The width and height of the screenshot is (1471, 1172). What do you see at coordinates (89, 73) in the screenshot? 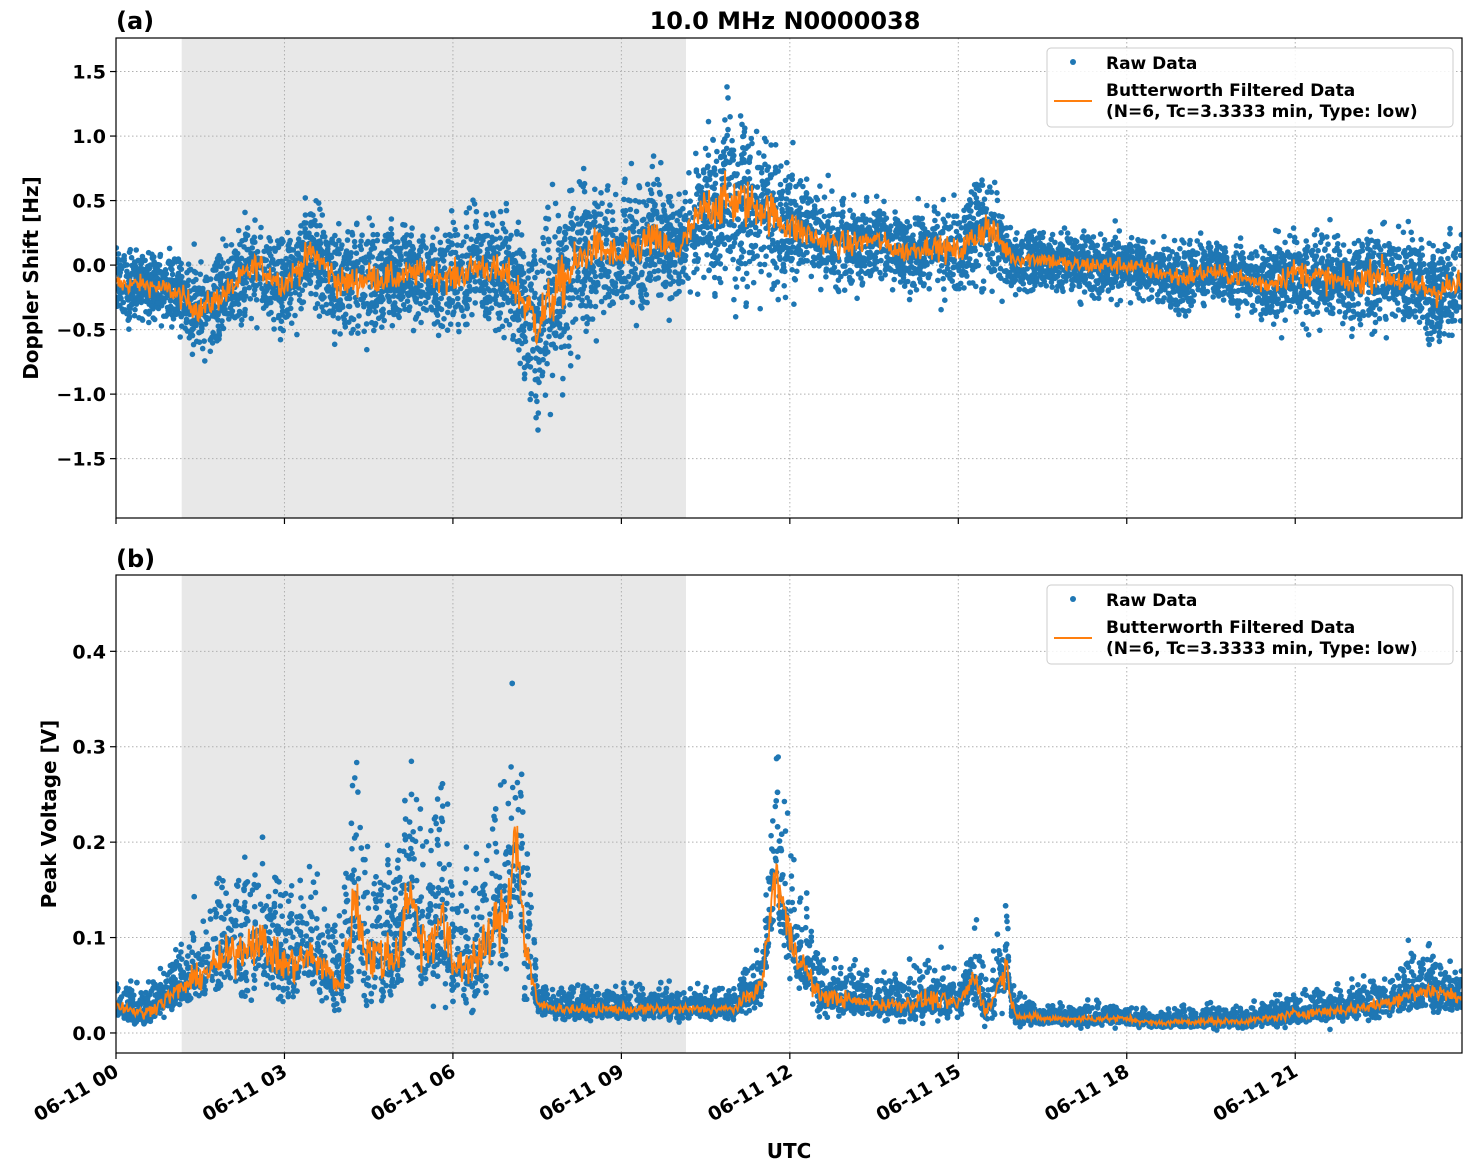
I see `y-tick-label: 1.5` at bounding box center [89, 73].